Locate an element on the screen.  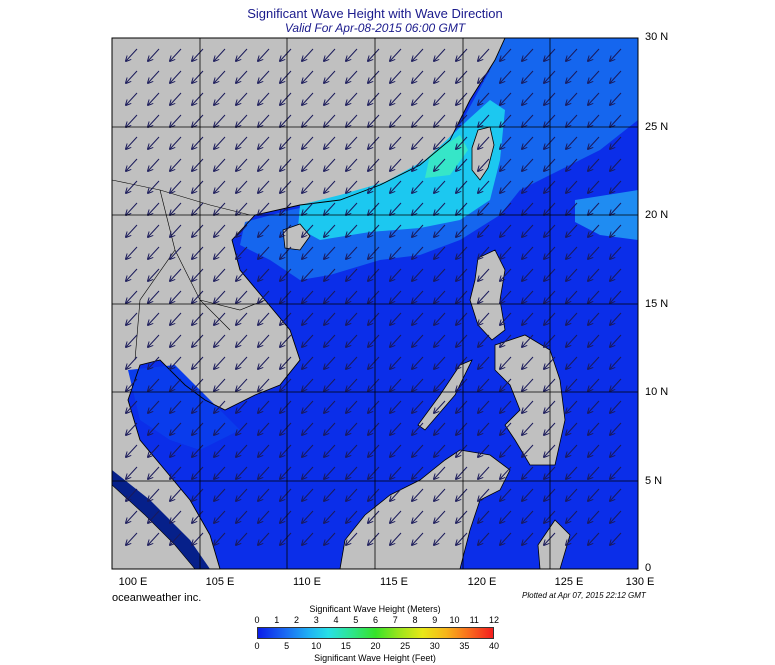
borneo-island is located at coordinates (425, 509).